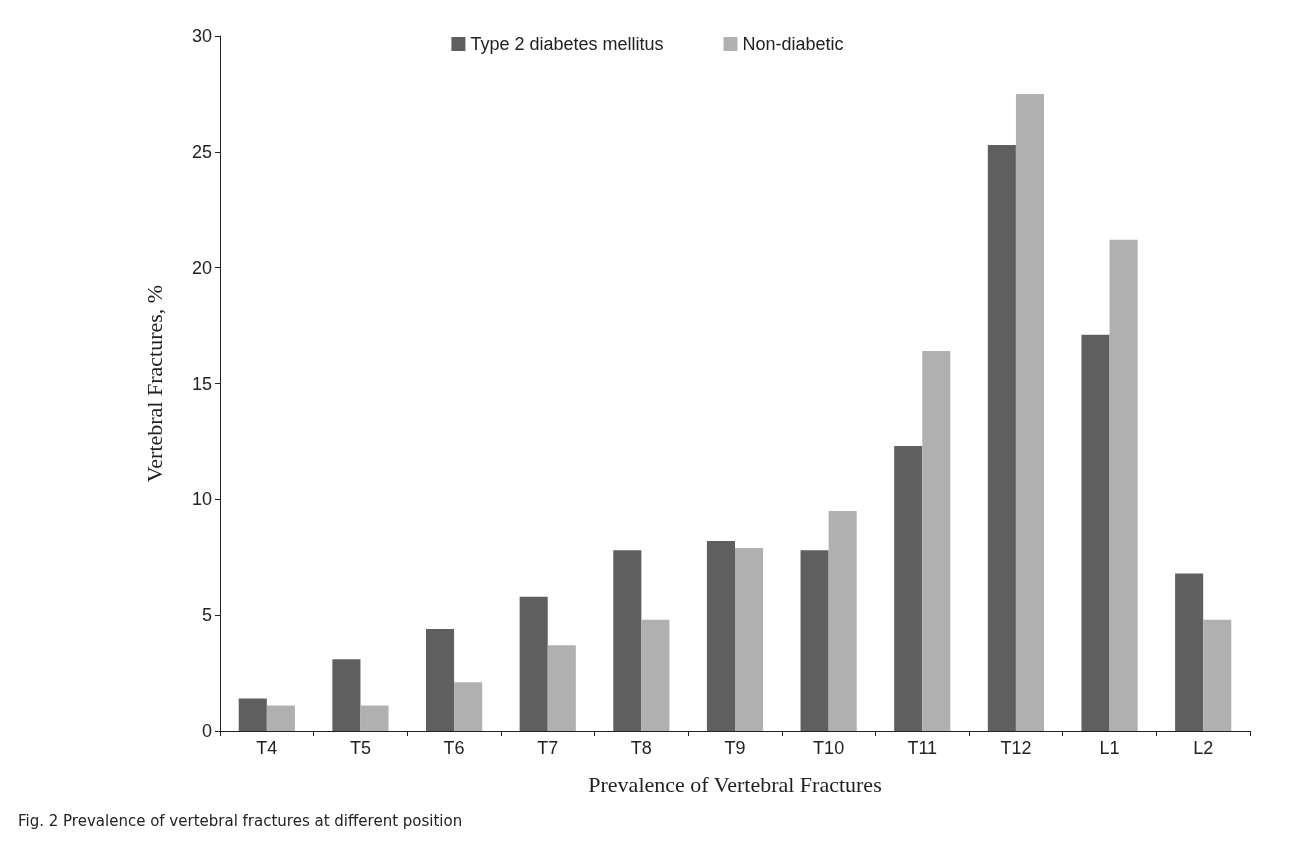 This screenshot has width=1295, height=854. I want to click on x-tick-label: T5, so click(360, 748).